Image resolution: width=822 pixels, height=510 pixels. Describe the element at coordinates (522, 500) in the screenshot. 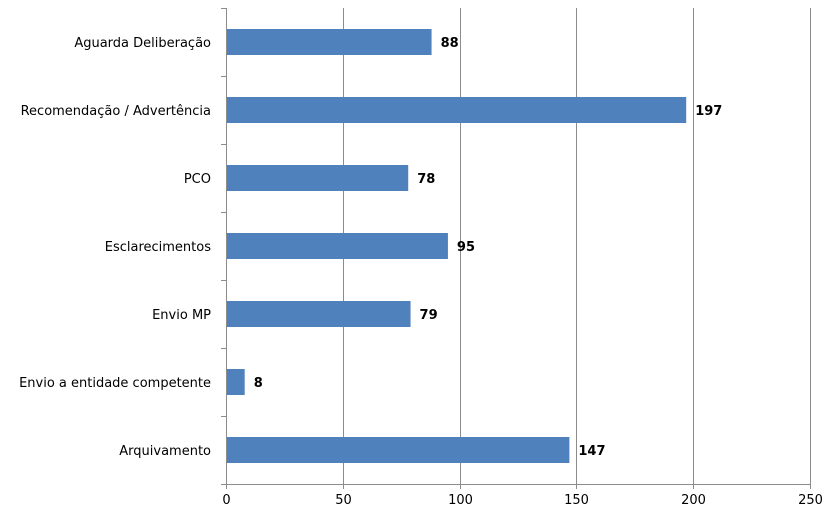

I see `x-tick-labels: 0 50 100 150 200 250` at that location.